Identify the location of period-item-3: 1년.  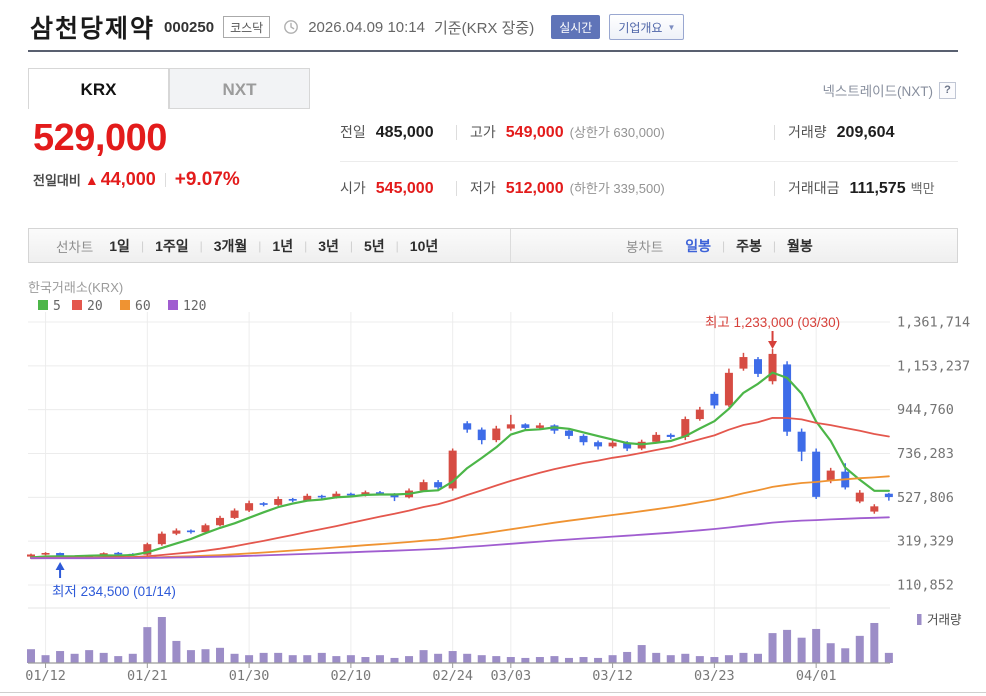
(283, 245).